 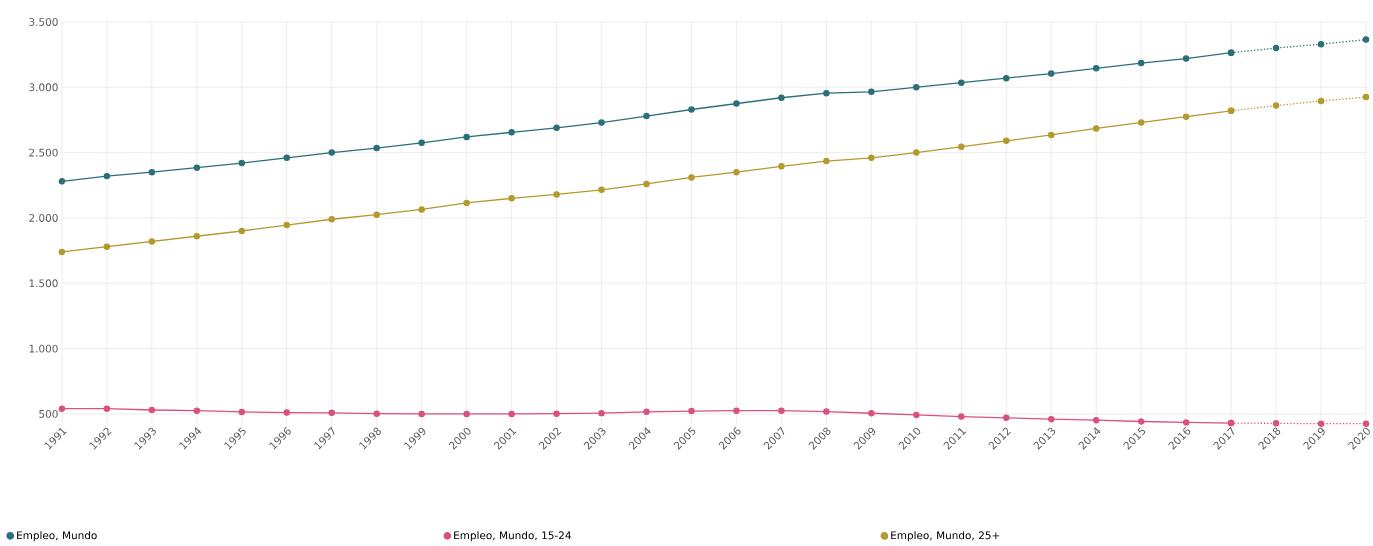 I want to click on legend-label: Empleo, Mundo, 15-24, so click(x=512, y=536).